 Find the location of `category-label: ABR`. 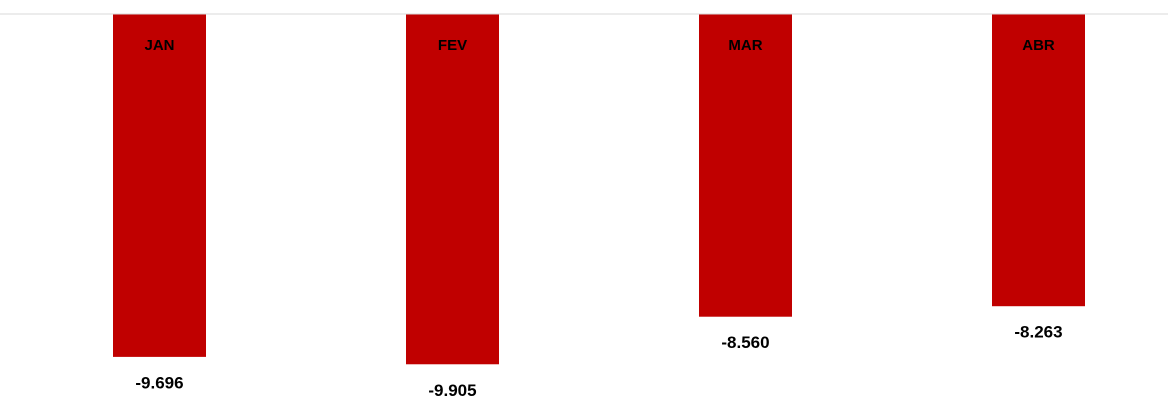

category-label: ABR is located at coordinates (1038, 45).